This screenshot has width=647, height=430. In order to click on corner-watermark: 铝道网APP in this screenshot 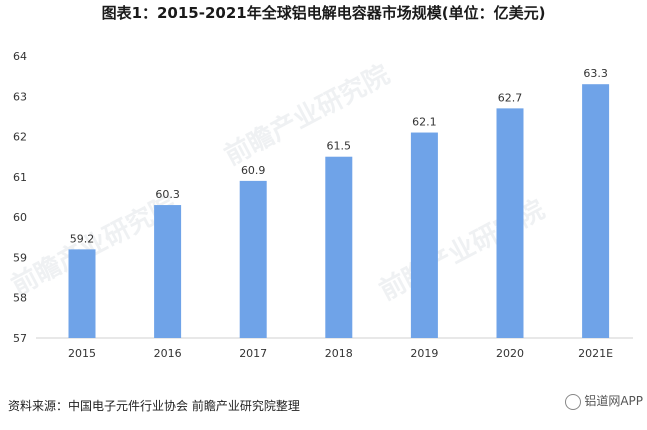, I will do `click(604, 401)`.